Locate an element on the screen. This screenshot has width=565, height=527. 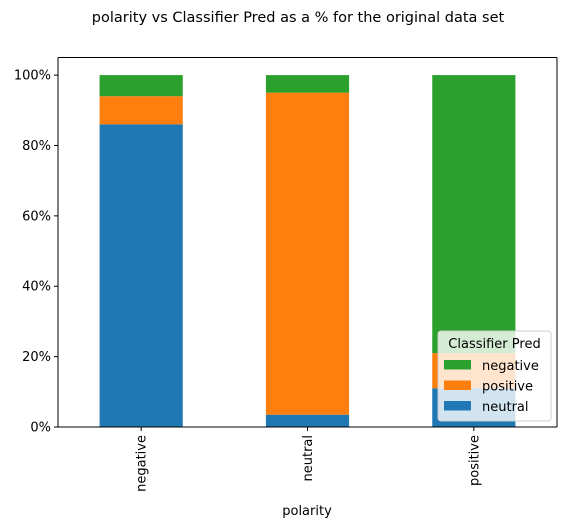
y-axis: 0% 20% 40% 60% 80% 100% is located at coordinates (36, 246).